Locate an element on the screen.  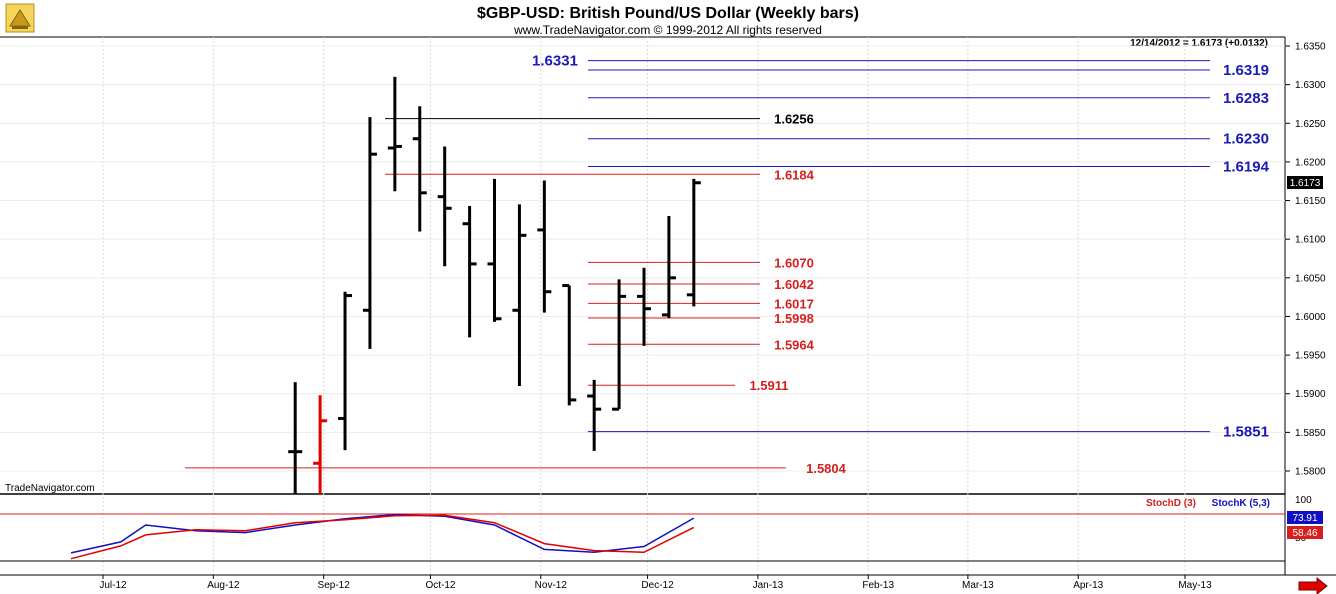
legend-stochd: StochD (3) is located at coordinates (1171, 503).